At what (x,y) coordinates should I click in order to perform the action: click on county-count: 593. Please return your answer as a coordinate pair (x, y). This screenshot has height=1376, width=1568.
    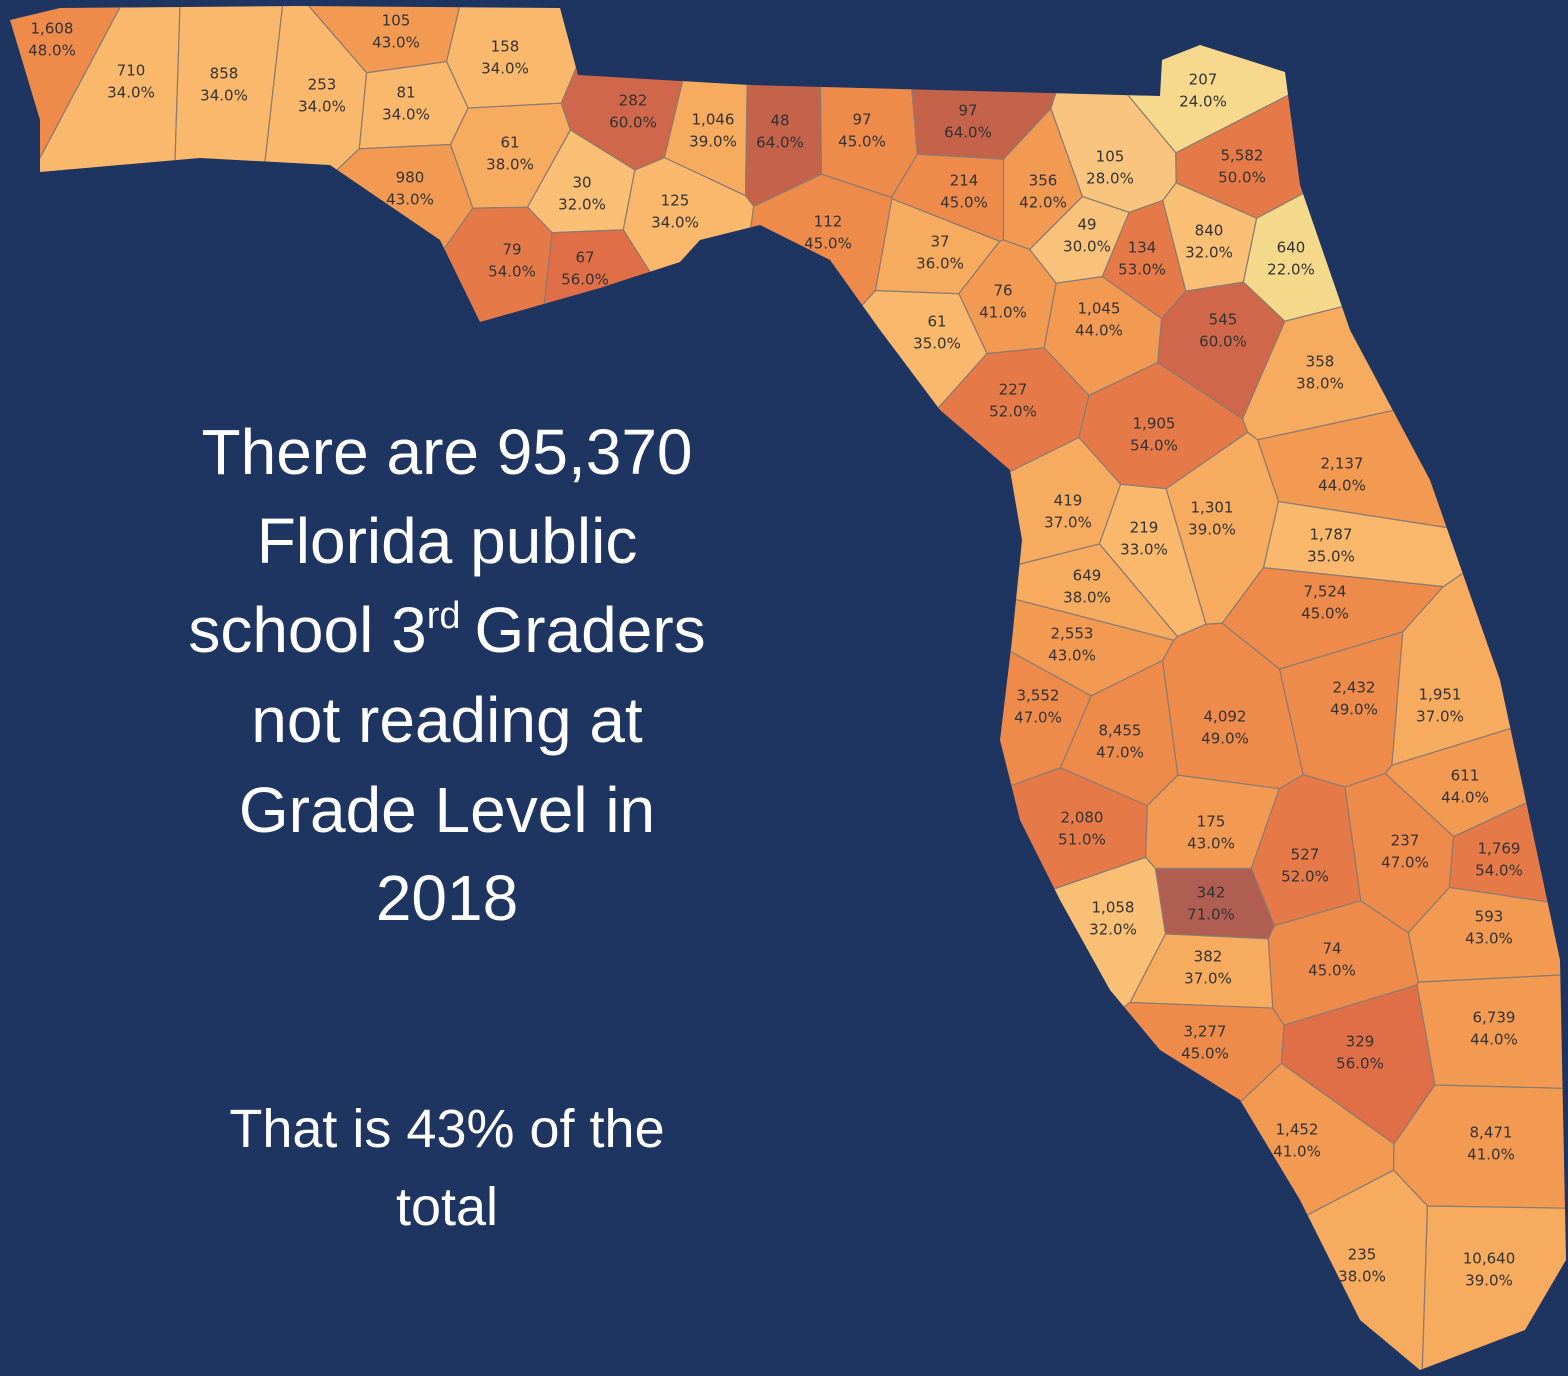
    Looking at the image, I should click on (1489, 917).